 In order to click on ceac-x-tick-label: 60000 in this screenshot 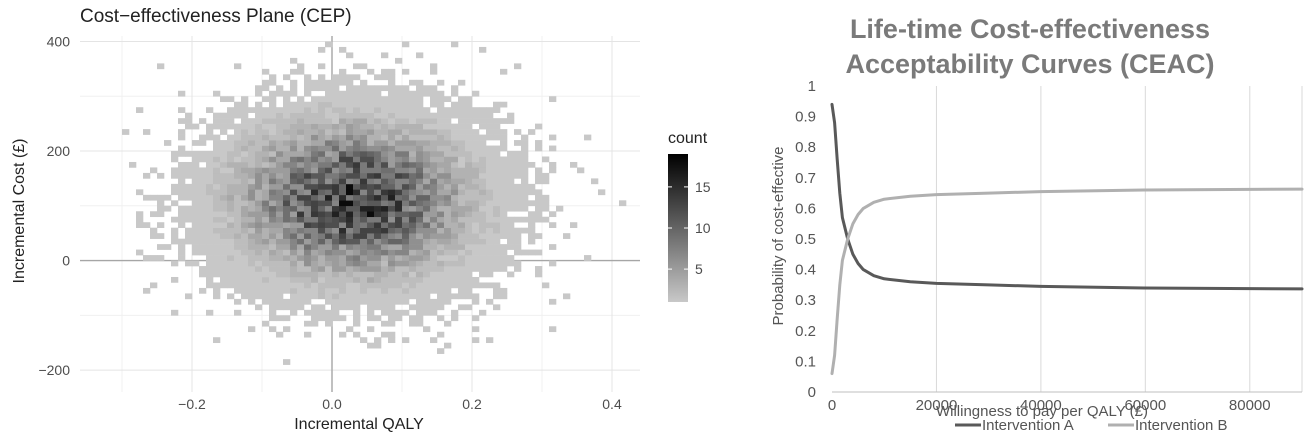, I will do `click(1145, 405)`.